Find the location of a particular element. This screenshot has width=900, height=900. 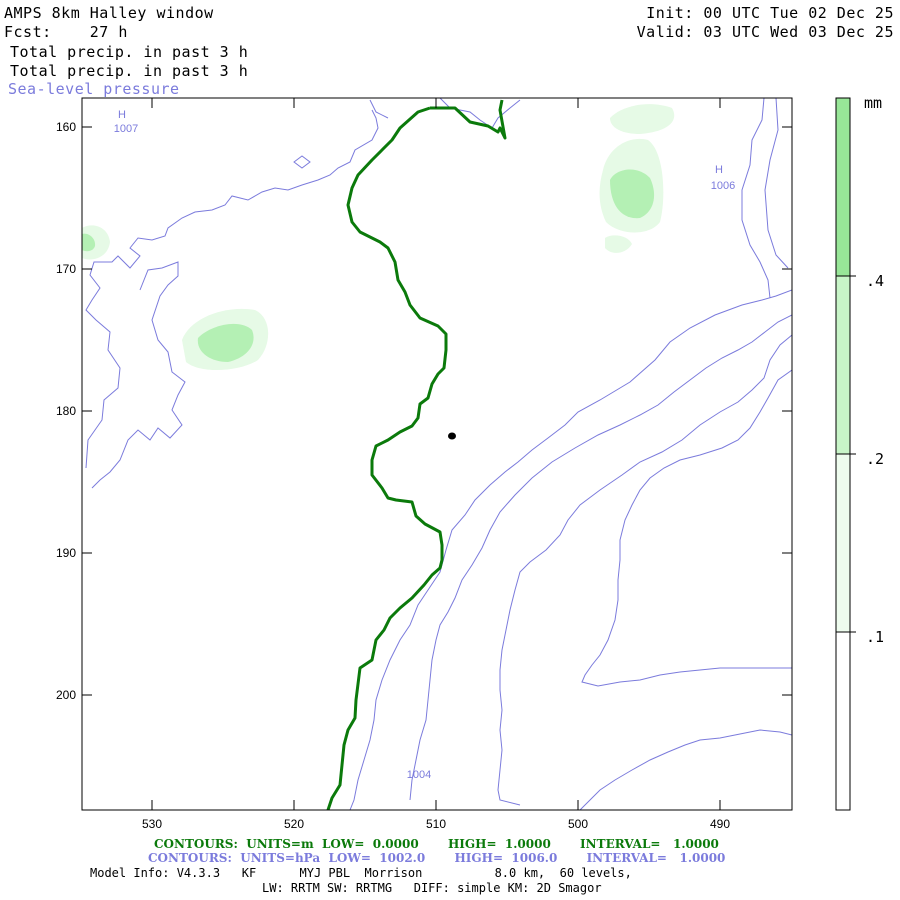

model-title: AMPS 8km Halley window is located at coordinates (109, 13).